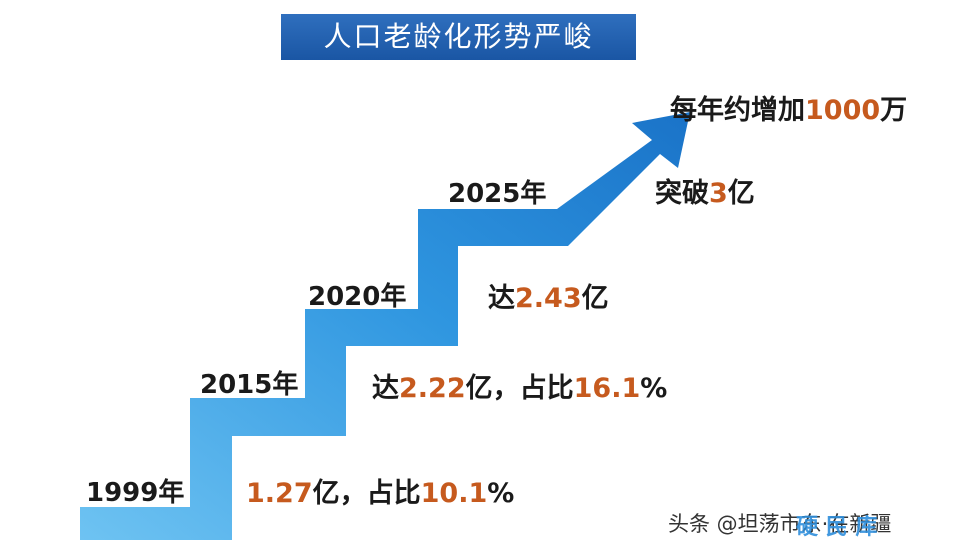 This screenshot has width=960, height=548. Describe the element at coordinates (454, 493) in the screenshot. I see `desc-1999-part-2: 10.1` at that location.